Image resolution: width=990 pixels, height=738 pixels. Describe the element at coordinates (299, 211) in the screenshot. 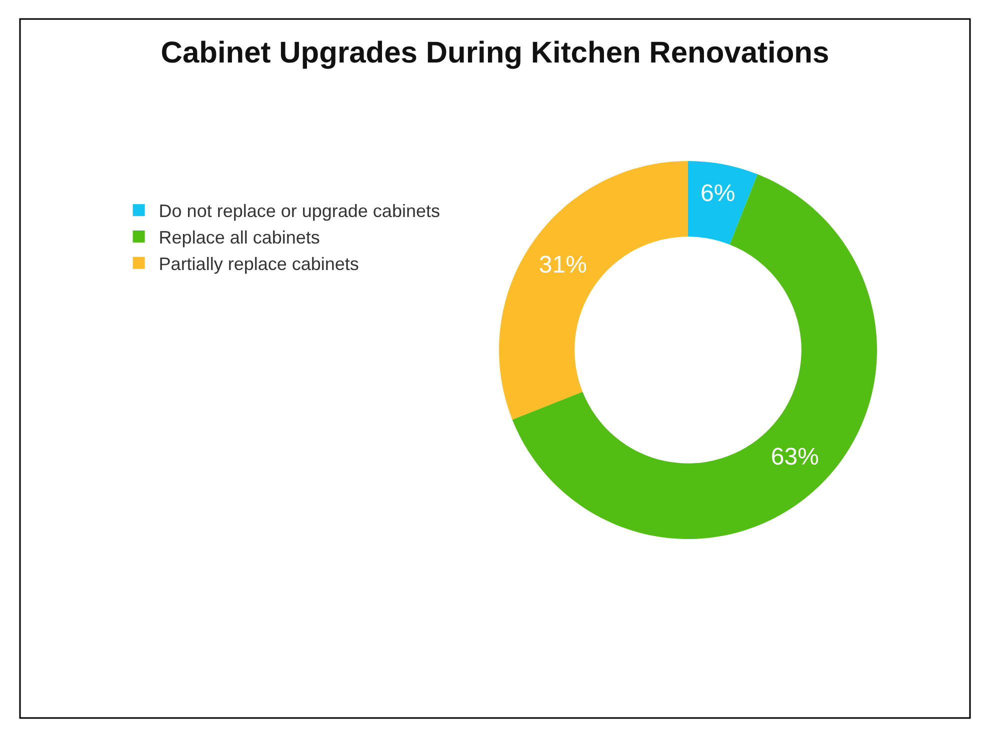

I see `legend-label: Do not replace or upgrade cabinets` at that location.